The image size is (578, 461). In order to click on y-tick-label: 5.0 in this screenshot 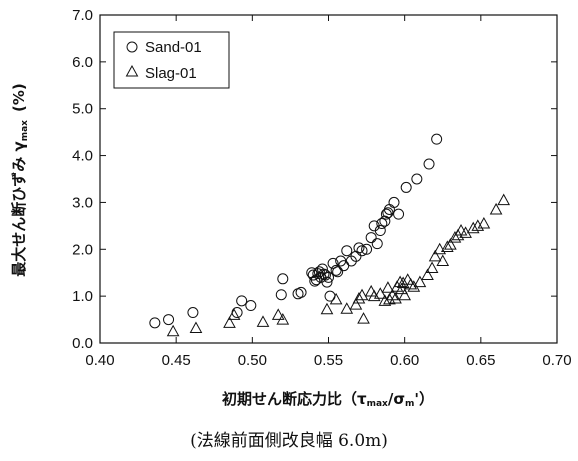, I will do `click(82, 109)`.